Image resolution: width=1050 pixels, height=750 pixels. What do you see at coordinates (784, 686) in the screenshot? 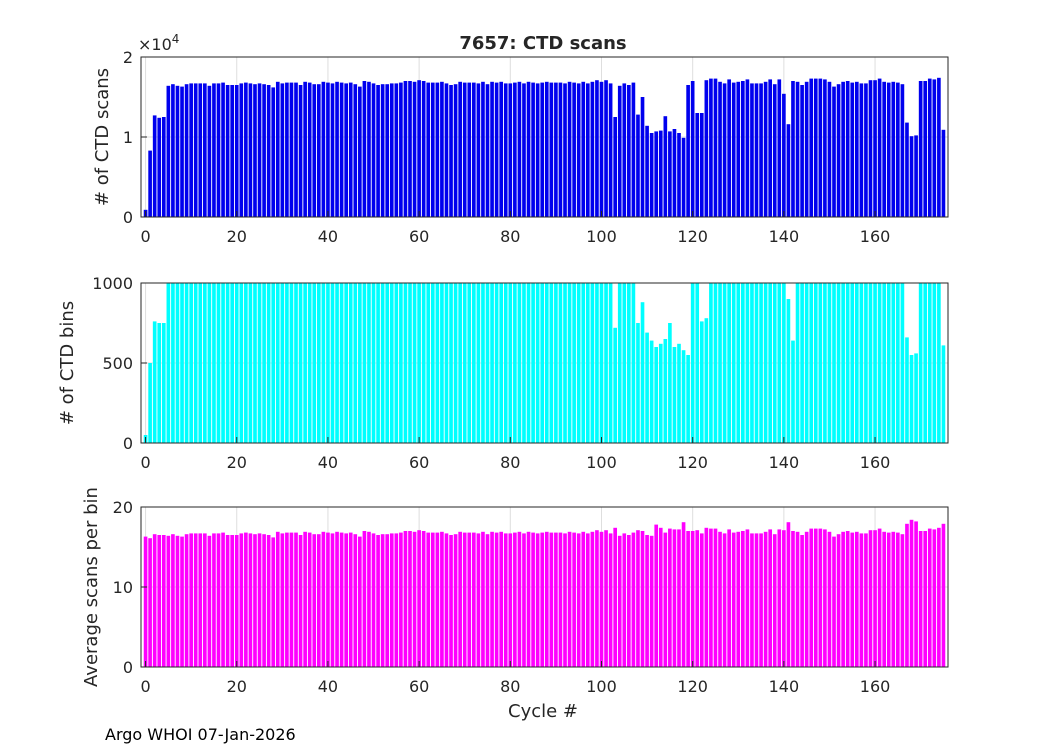
I see `ratio-x-tick-label: 140` at bounding box center [784, 686].